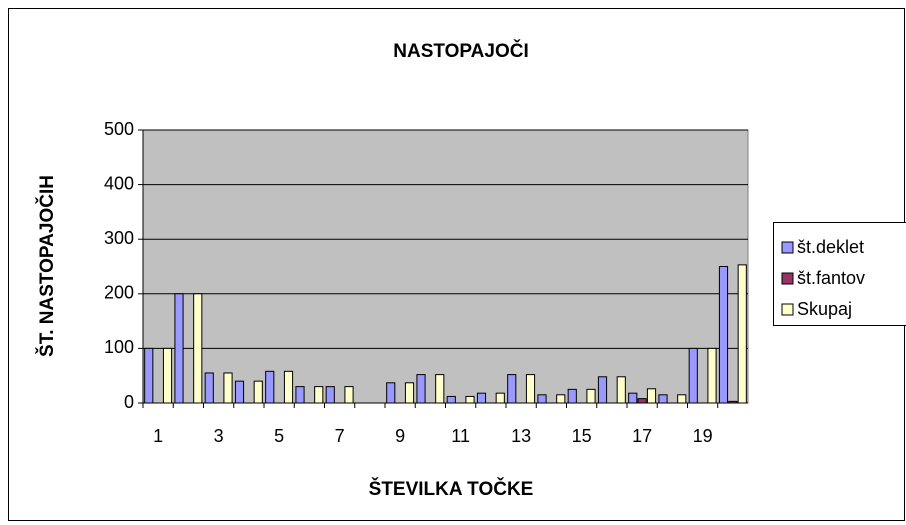  Describe the element at coordinates (824, 309) in the screenshot. I see `legend-label: Skupaj` at that location.